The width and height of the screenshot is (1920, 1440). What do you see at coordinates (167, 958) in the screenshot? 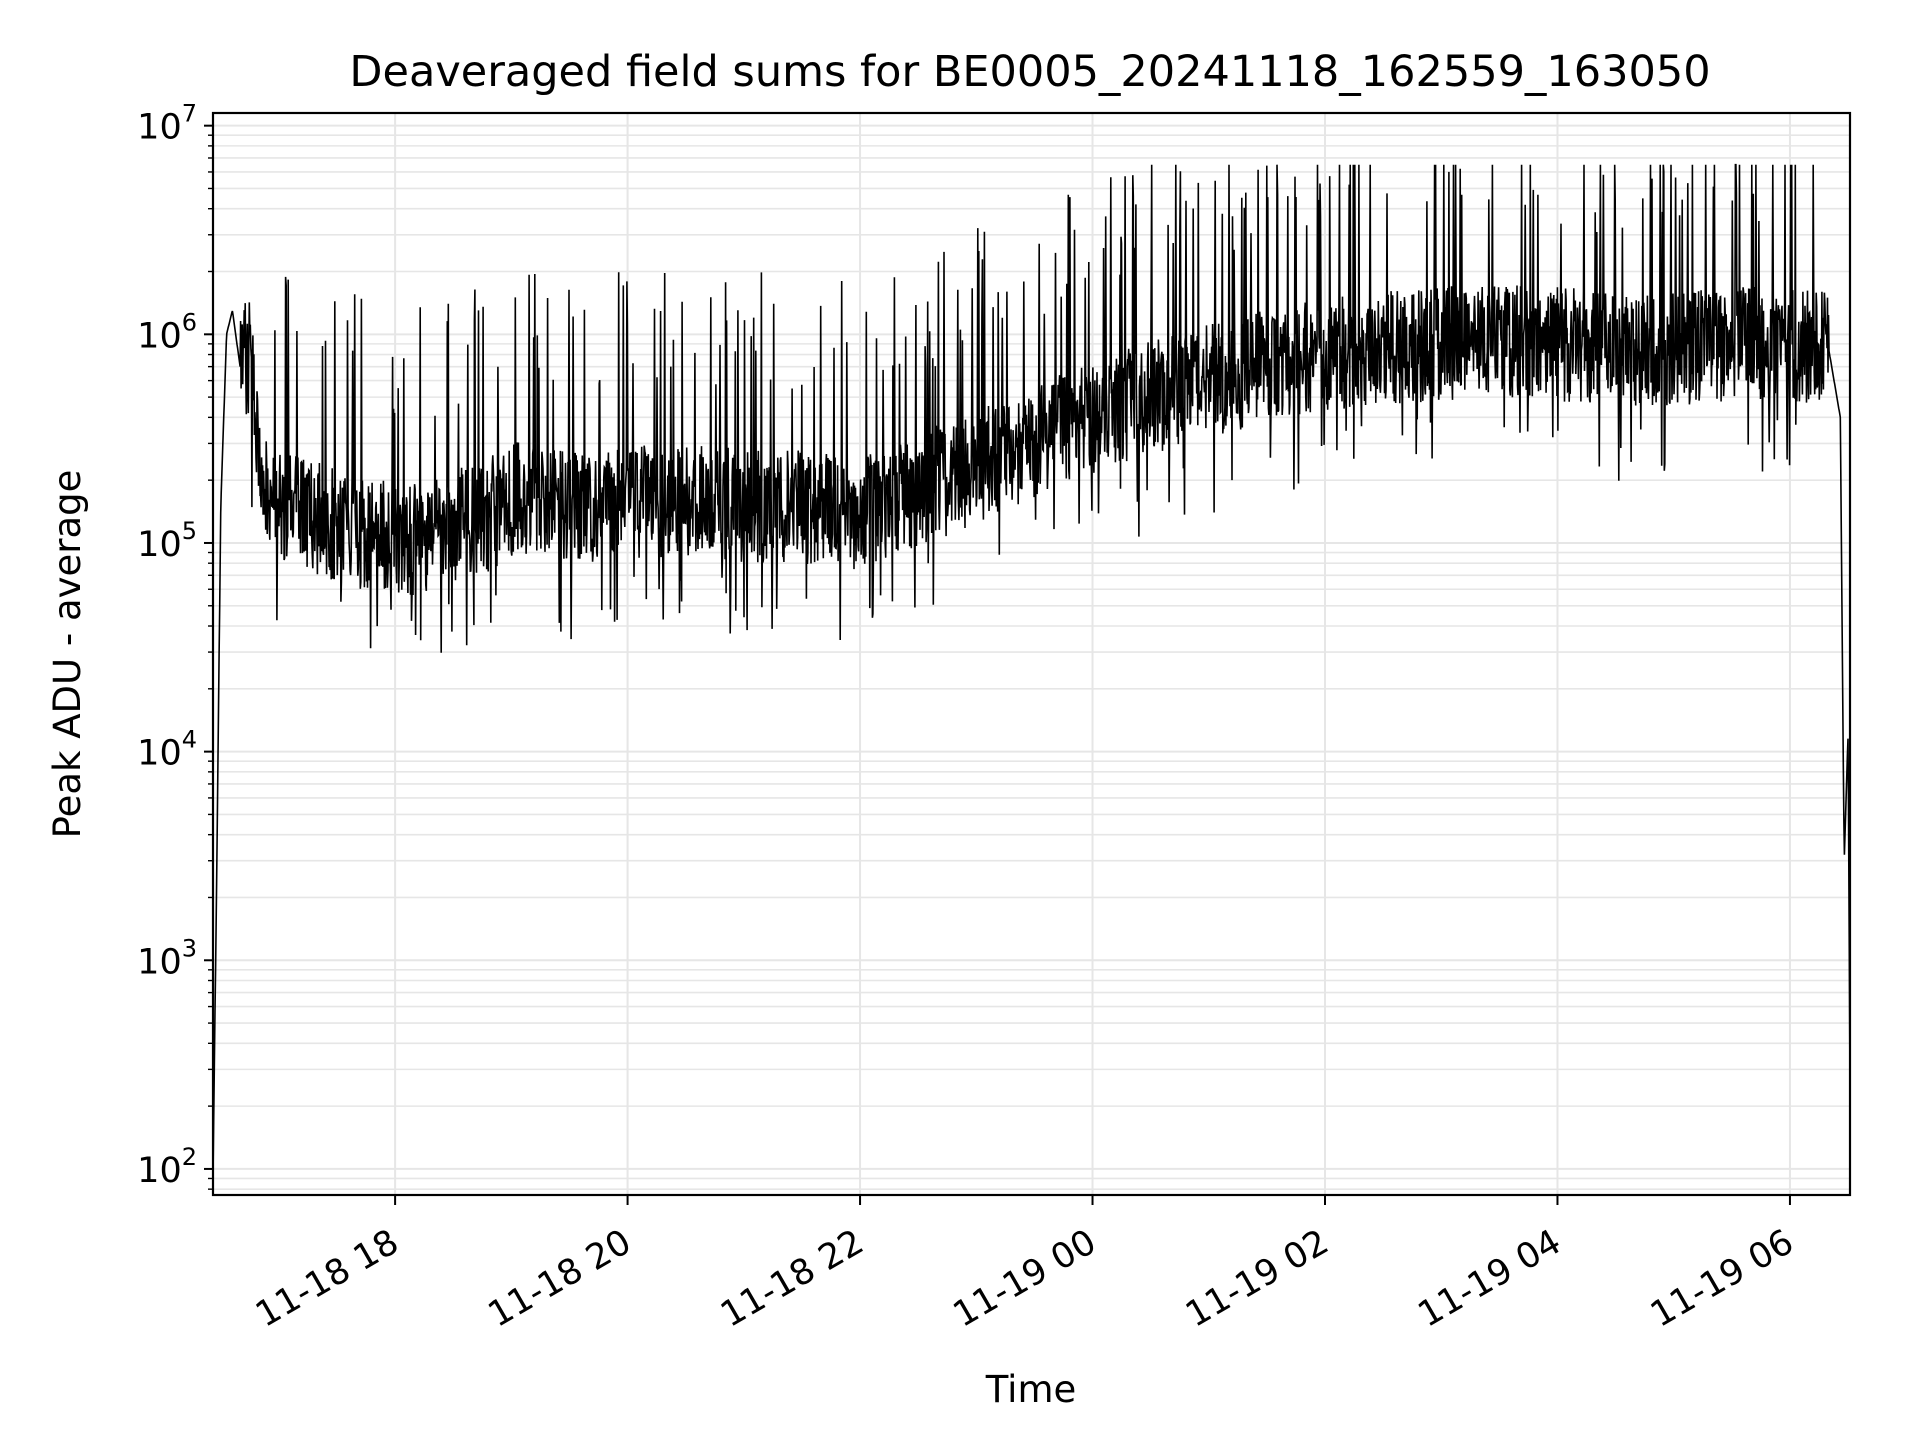
I see `y-tick-label: 10³` at bounding box center [167, 958].